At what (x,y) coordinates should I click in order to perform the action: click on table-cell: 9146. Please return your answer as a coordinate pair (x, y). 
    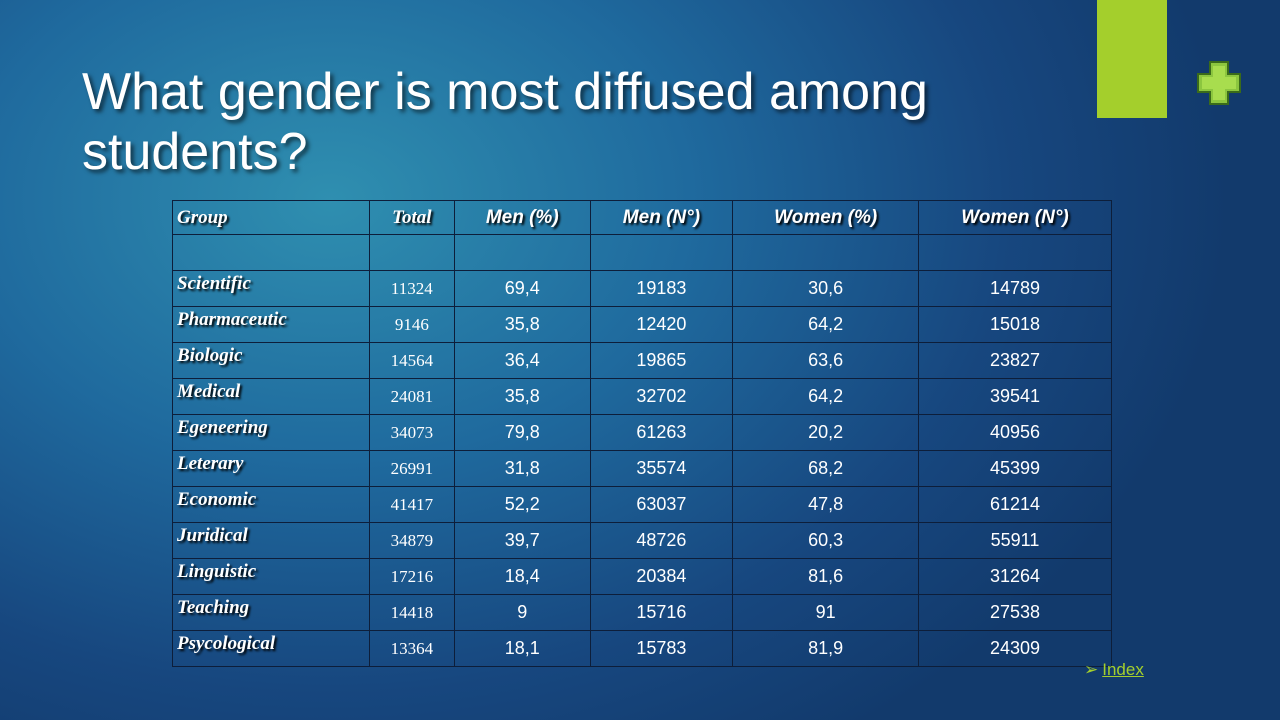
    Looking at the image, I should click on (411, 324).